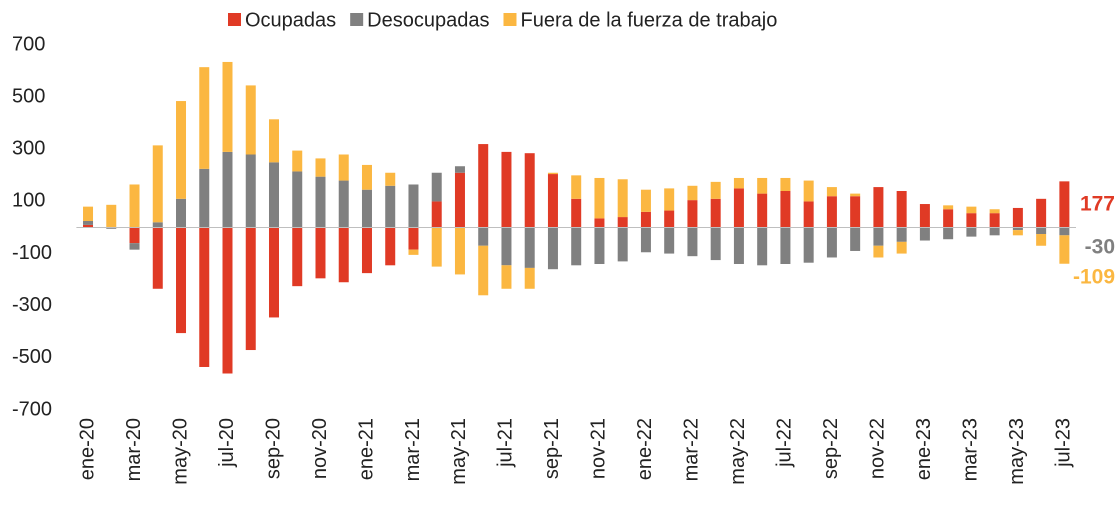 This screenshot has width=1118, height=505. I want to click on end-label: 177, so click(1097, 204).